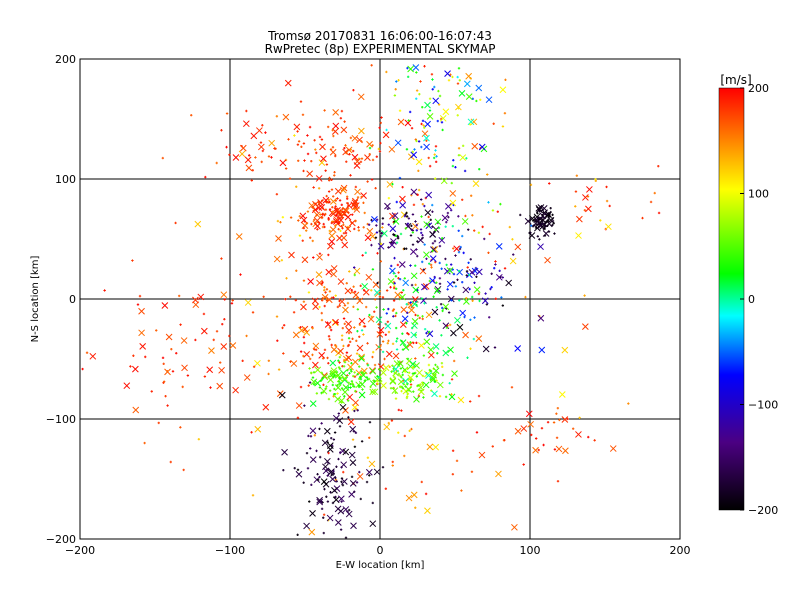 The height and width of the screenshot is (600, 800). Describe the element at coordinates (379, 36) in the screenshot. I see `chart-title: Tromsø 20170831 16:06:00-16:07:43` at that location.